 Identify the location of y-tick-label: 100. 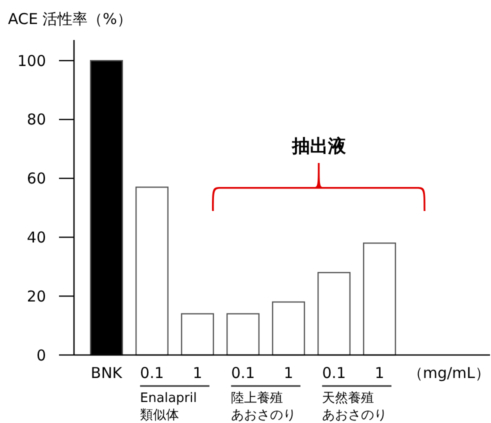
(31, 61).